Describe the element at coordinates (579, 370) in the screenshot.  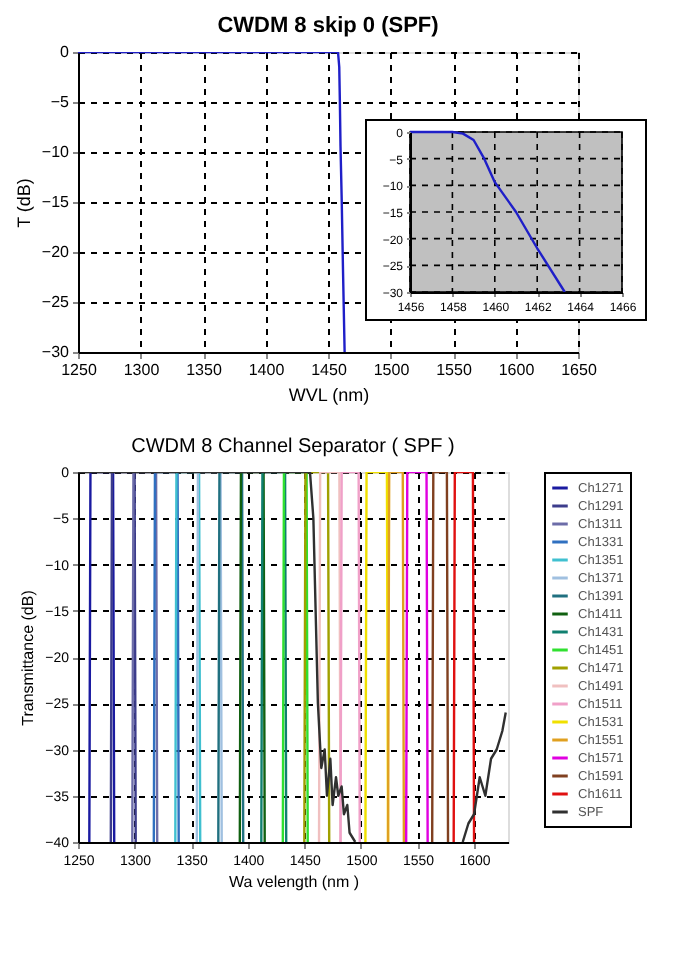
I see `x-tick-label: 1650` at that location.